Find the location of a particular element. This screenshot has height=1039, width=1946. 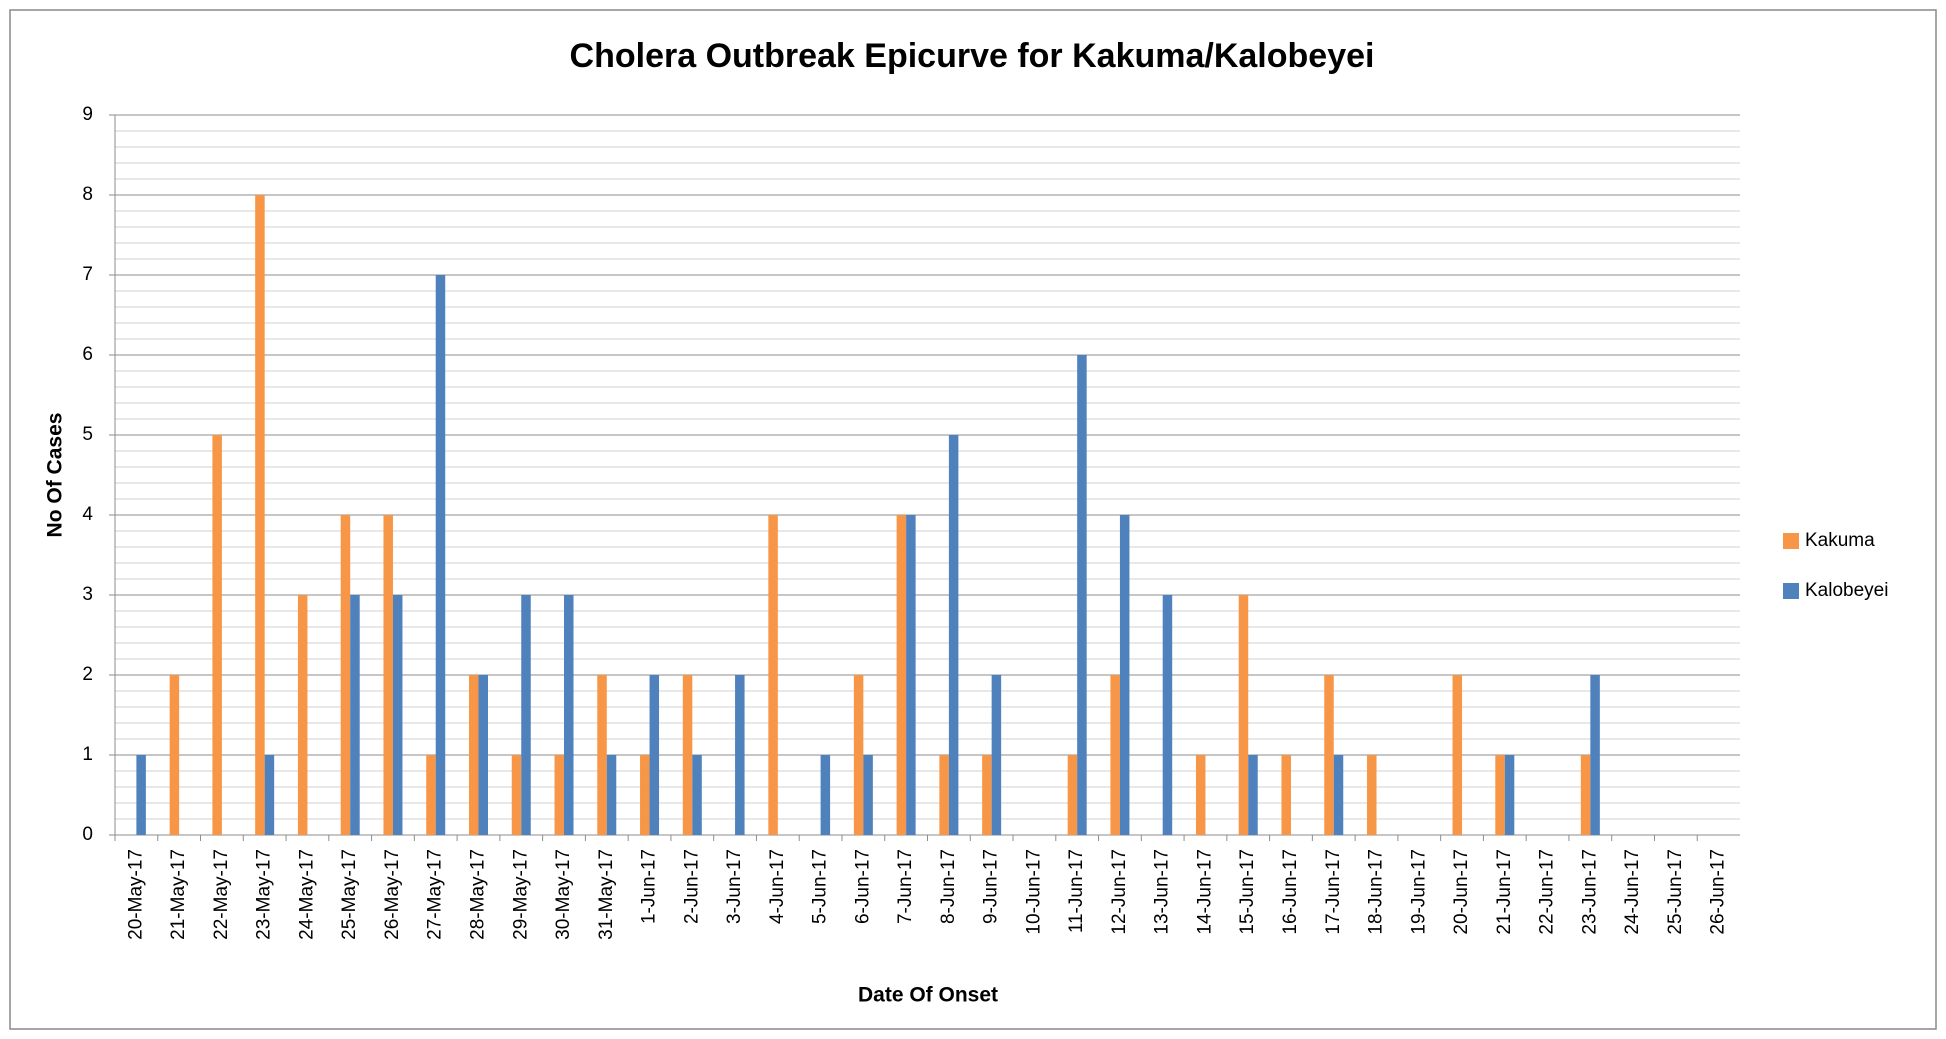

y-tick-label: 3 is located at coordinates (87, 594).